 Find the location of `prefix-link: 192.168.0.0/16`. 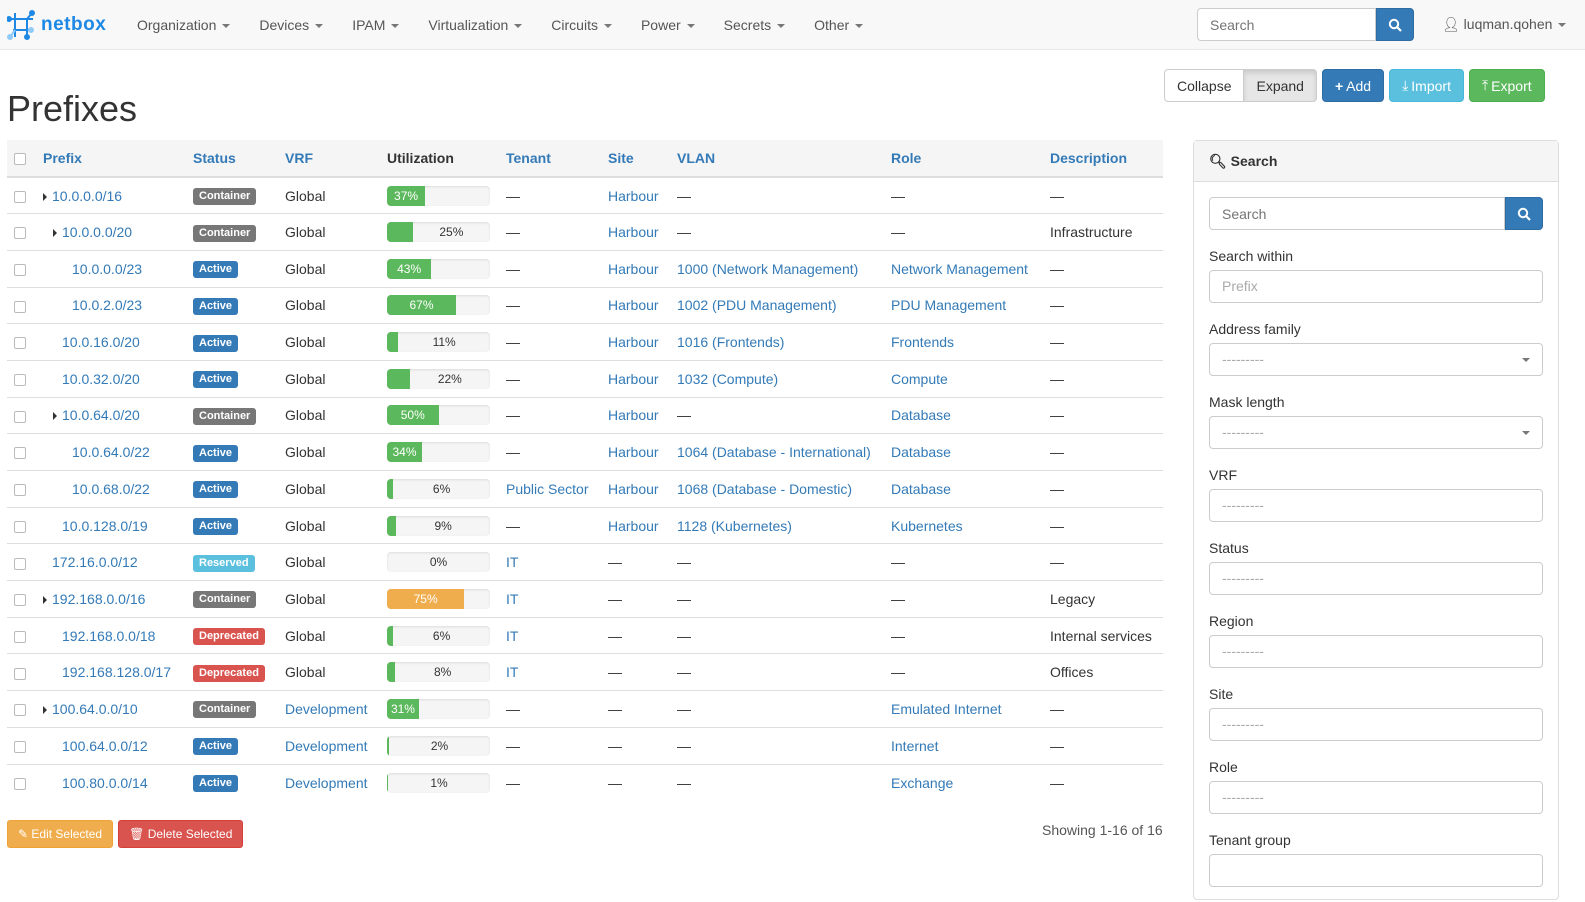

prefix-link: 192.168.0.0/16 is located at coordinates (99, 598).